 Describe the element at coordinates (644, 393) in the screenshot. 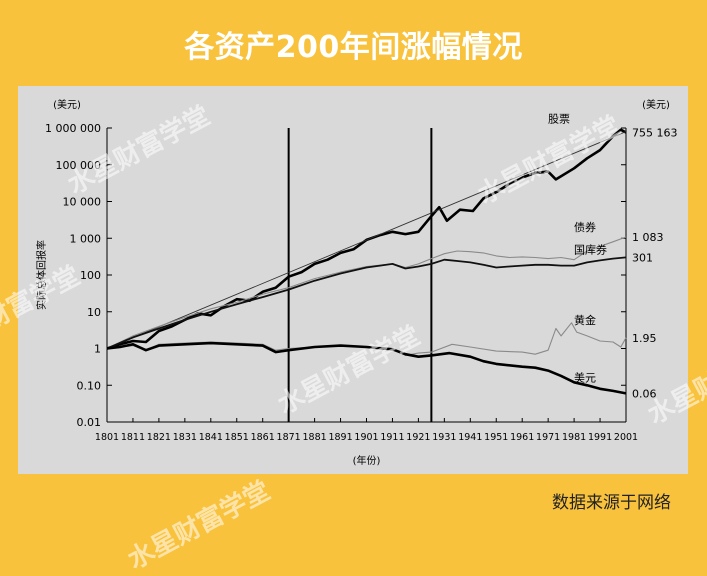

I see `series-end-value-label: 0.06` at that location.